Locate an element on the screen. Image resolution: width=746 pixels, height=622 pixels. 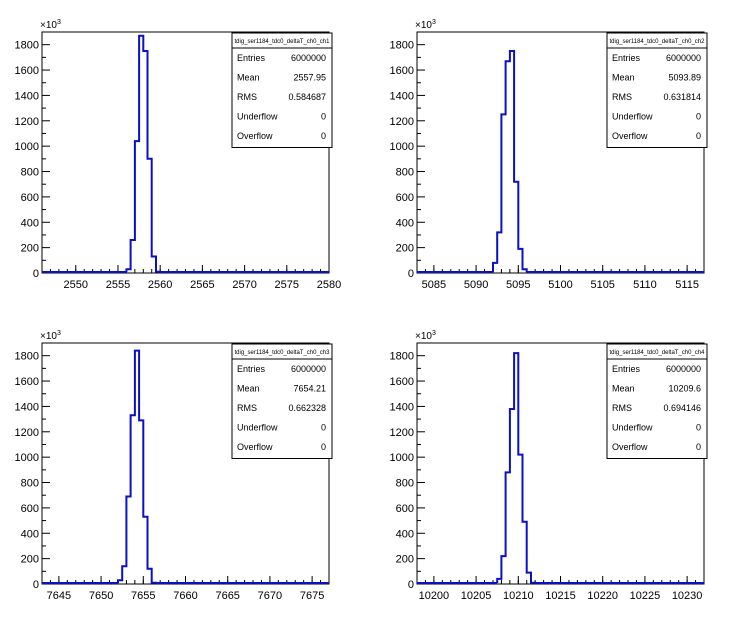
x-tick-label: 7670 is located at coordinates (270, 596).